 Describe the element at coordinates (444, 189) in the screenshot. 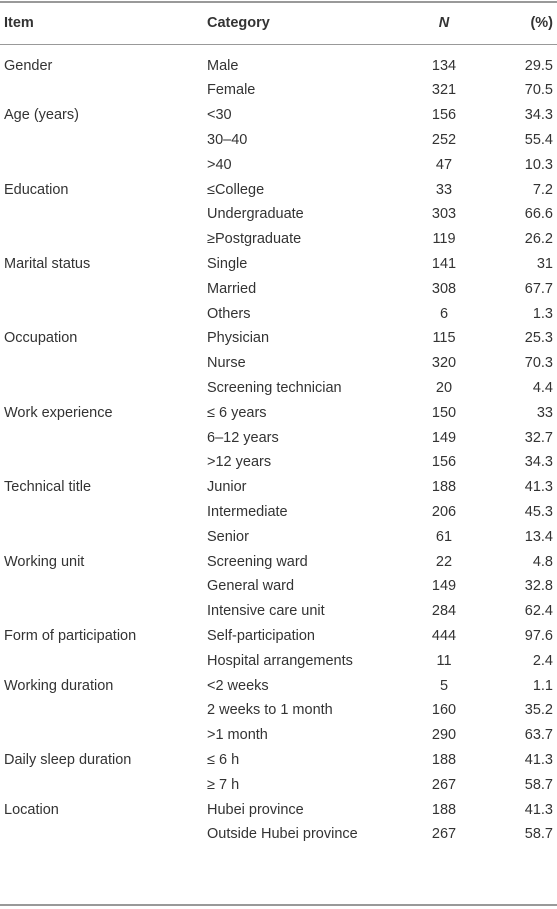

I see `n-value: 33` at that location.